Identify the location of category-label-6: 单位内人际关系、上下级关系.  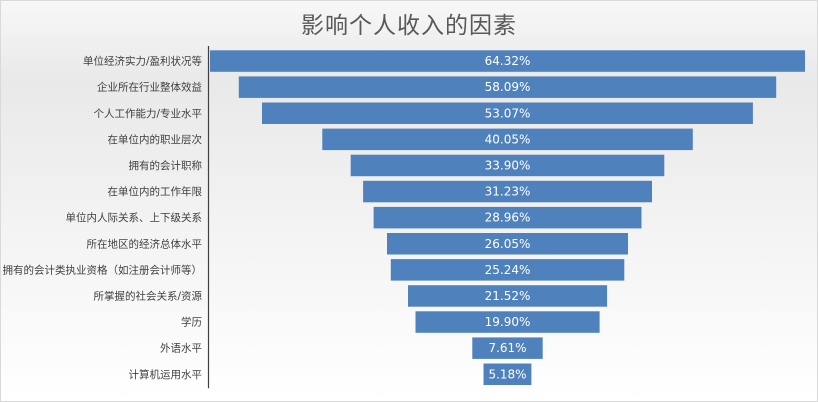
(134, 217).